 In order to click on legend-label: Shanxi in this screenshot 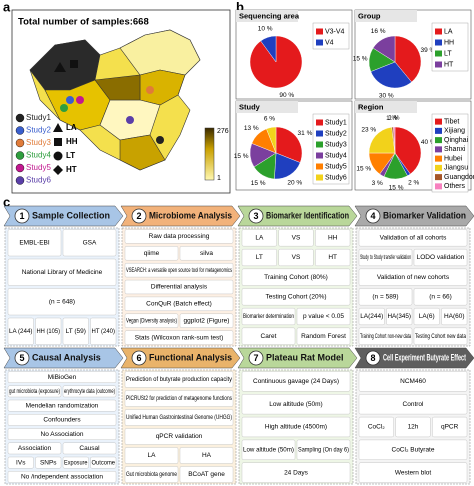, I will do `click(455, 149)`.